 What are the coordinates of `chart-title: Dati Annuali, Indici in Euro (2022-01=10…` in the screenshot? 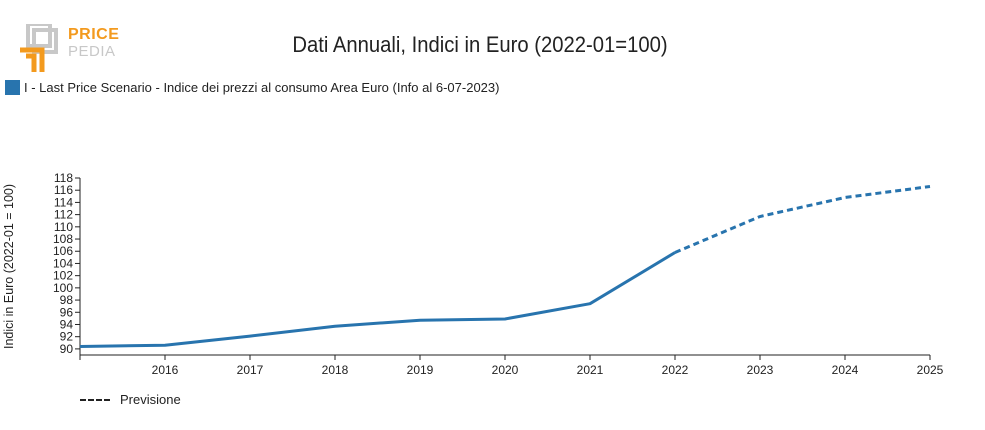 It's located at (480, 44).